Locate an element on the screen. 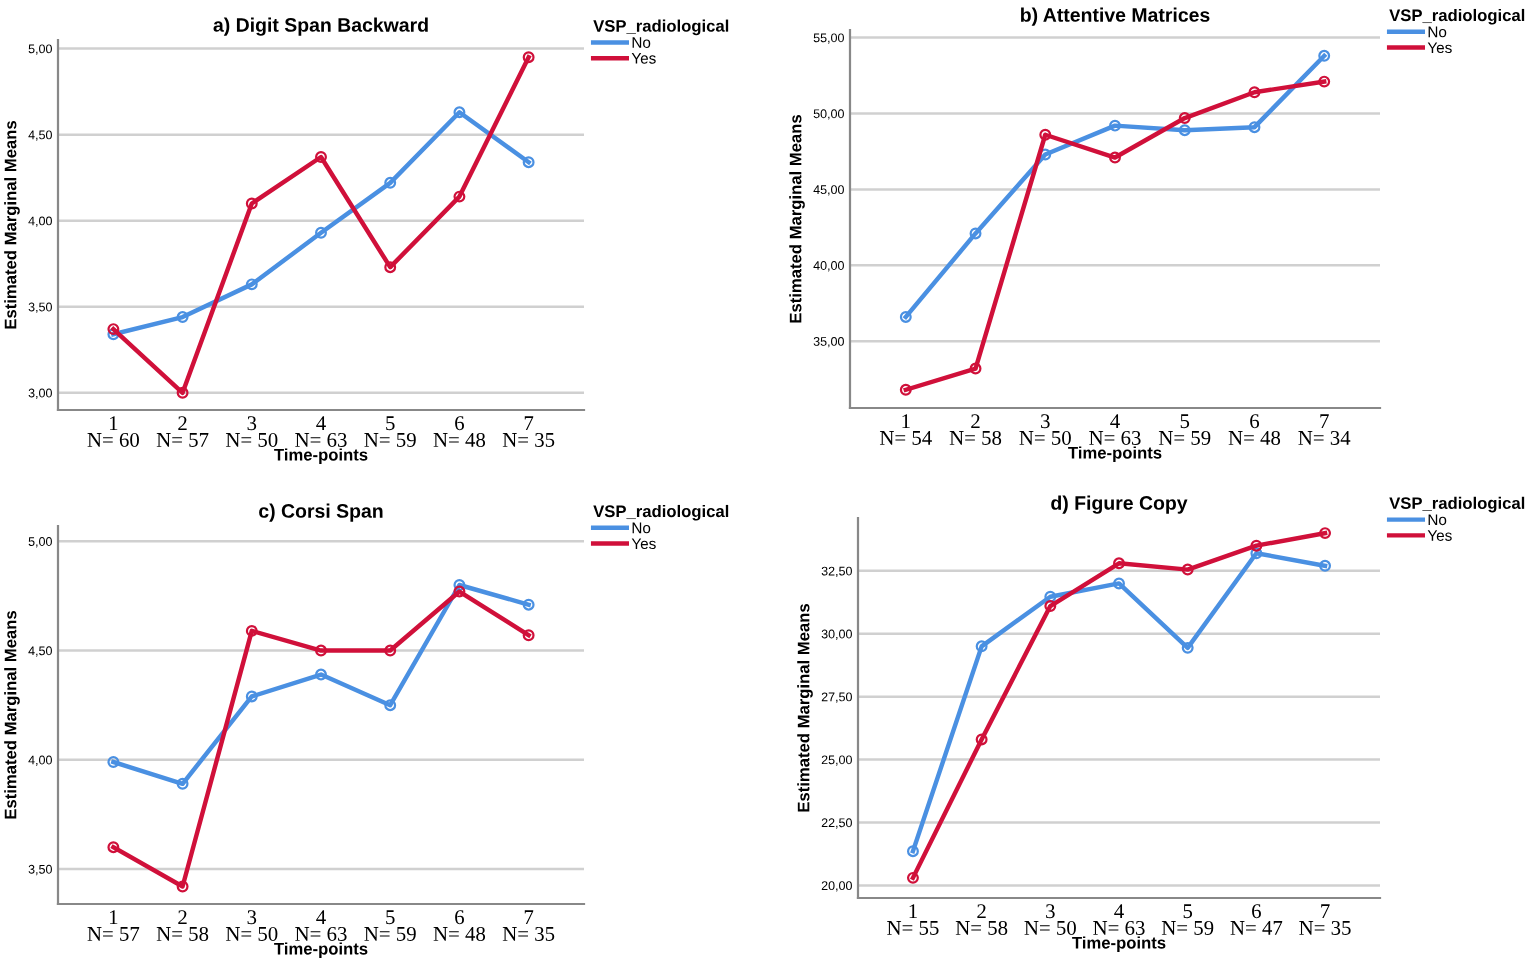 The image size is (1534, 964). chart-title: c) Corsi Span is located at coordinates (321, 512).